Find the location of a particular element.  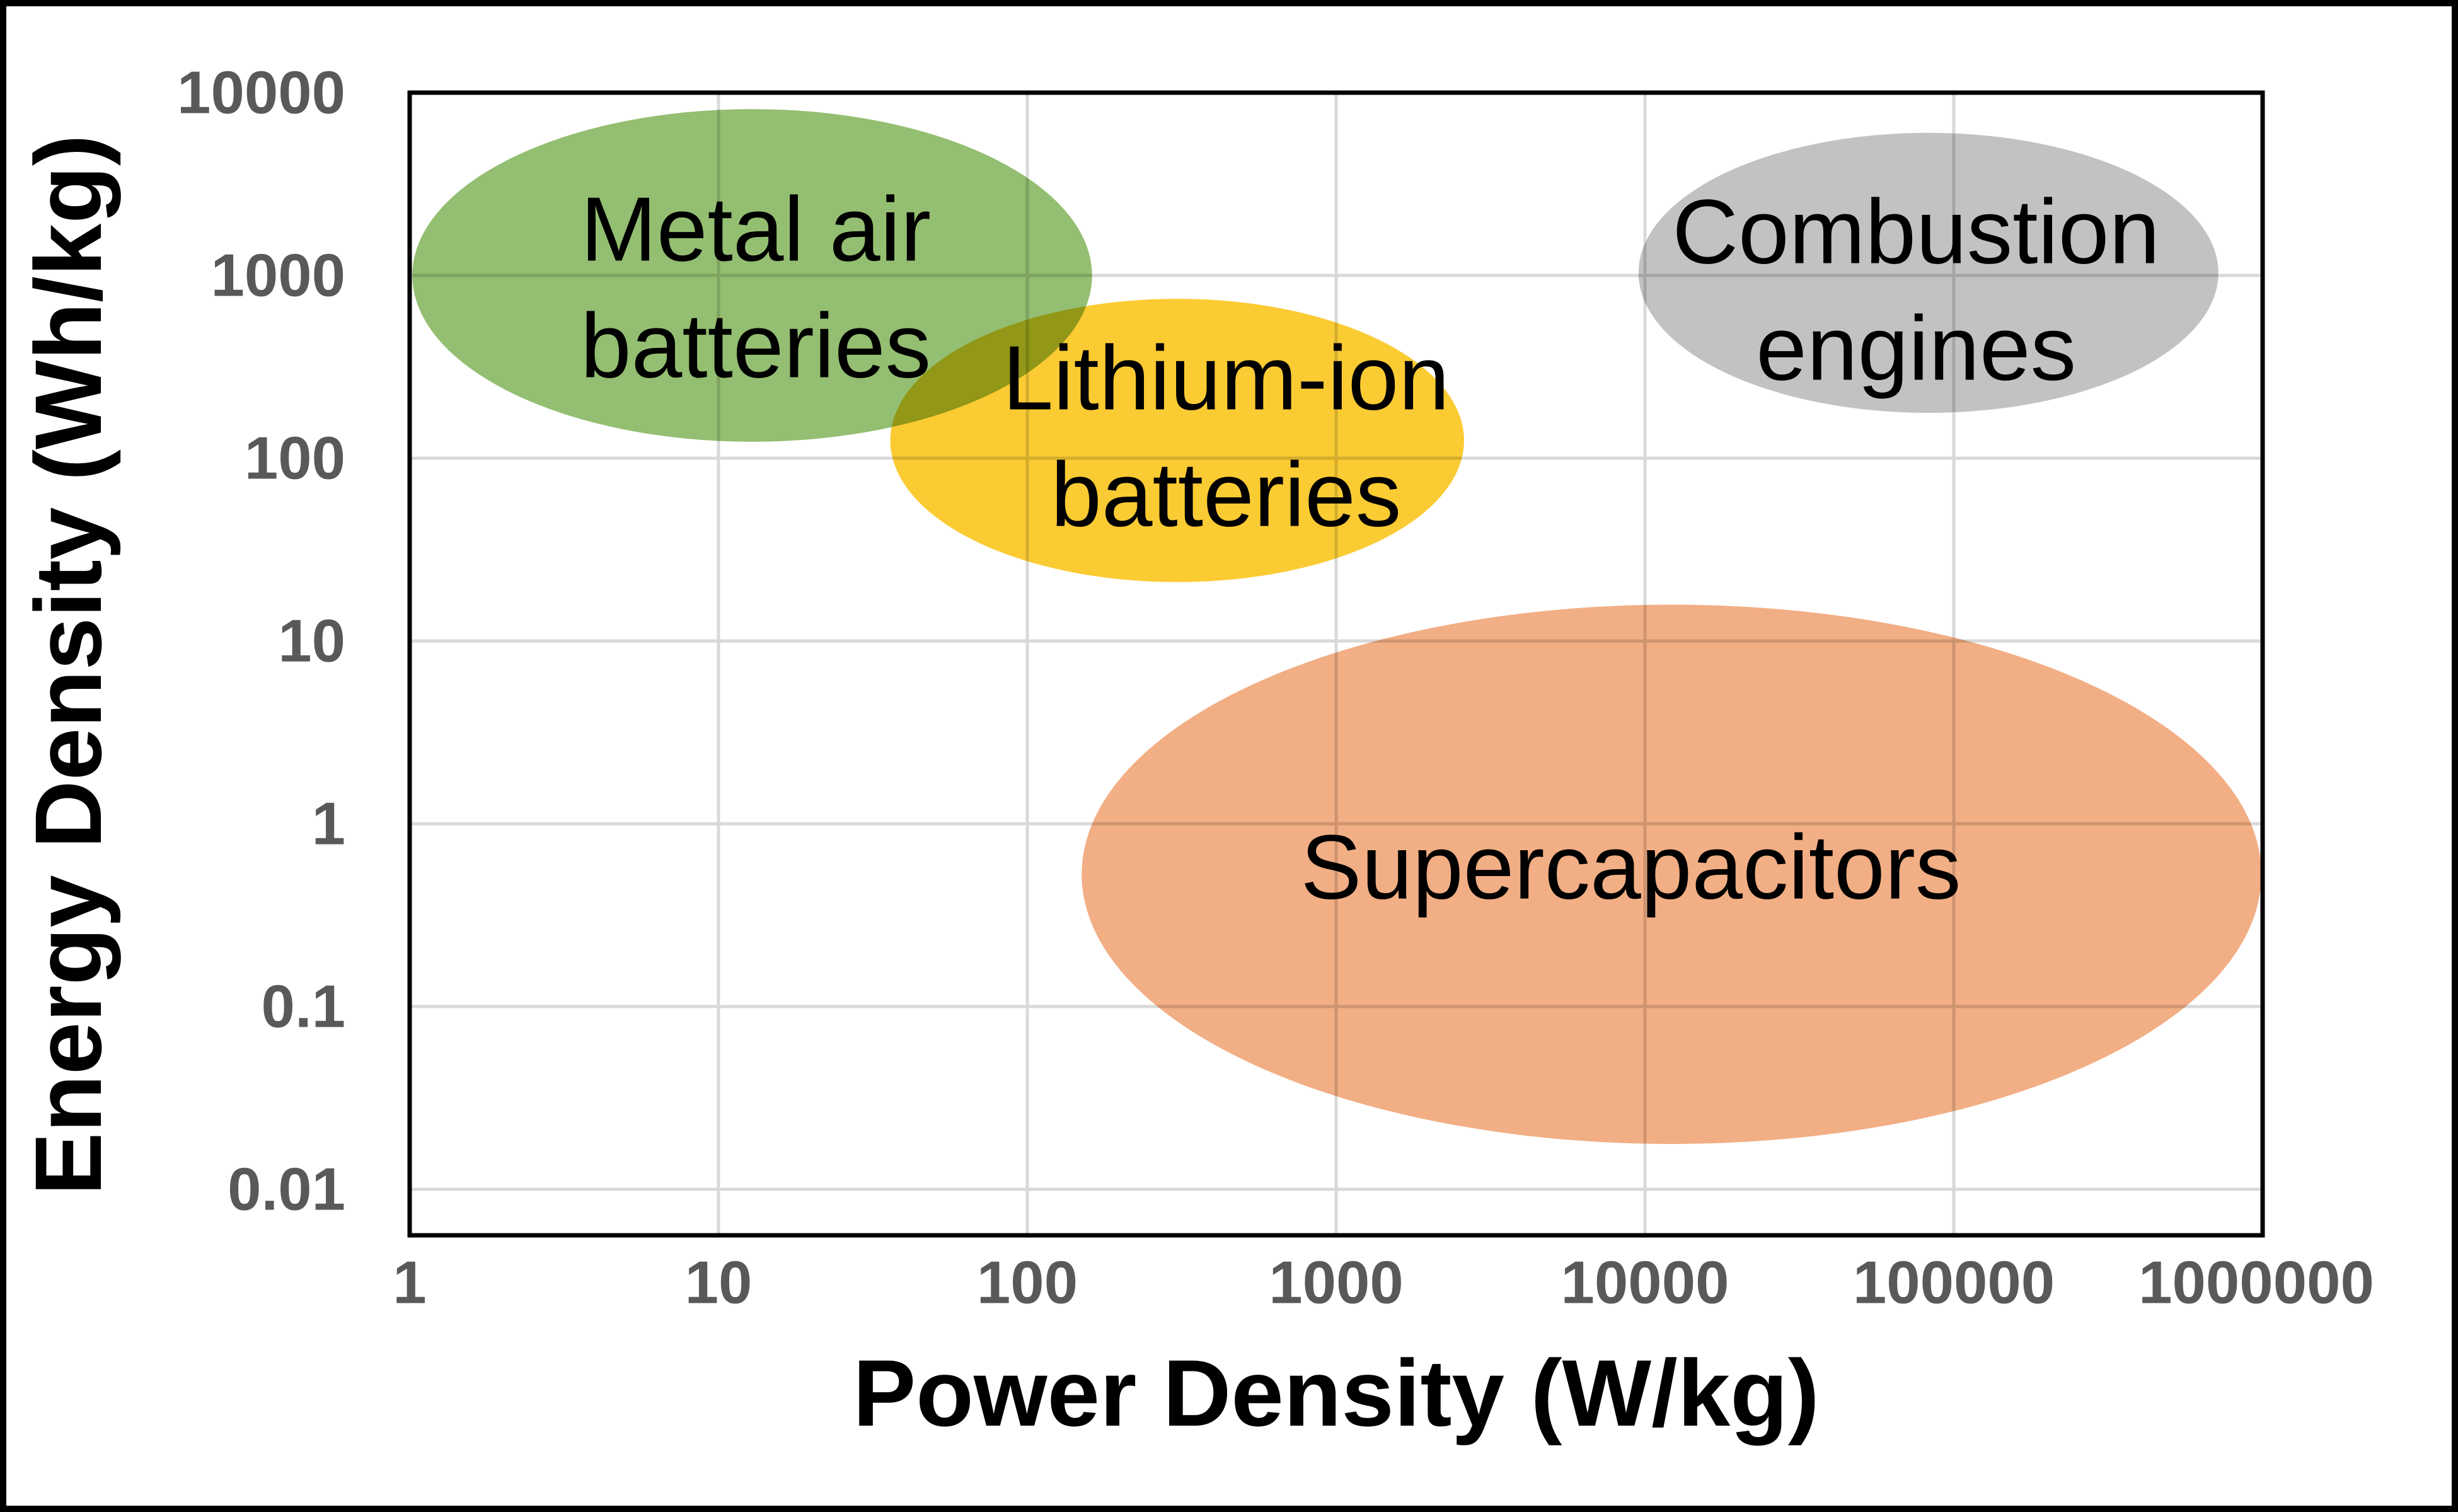

x-axis-title: Power Density (W/kg) is located at coordinates (1336, 1393).